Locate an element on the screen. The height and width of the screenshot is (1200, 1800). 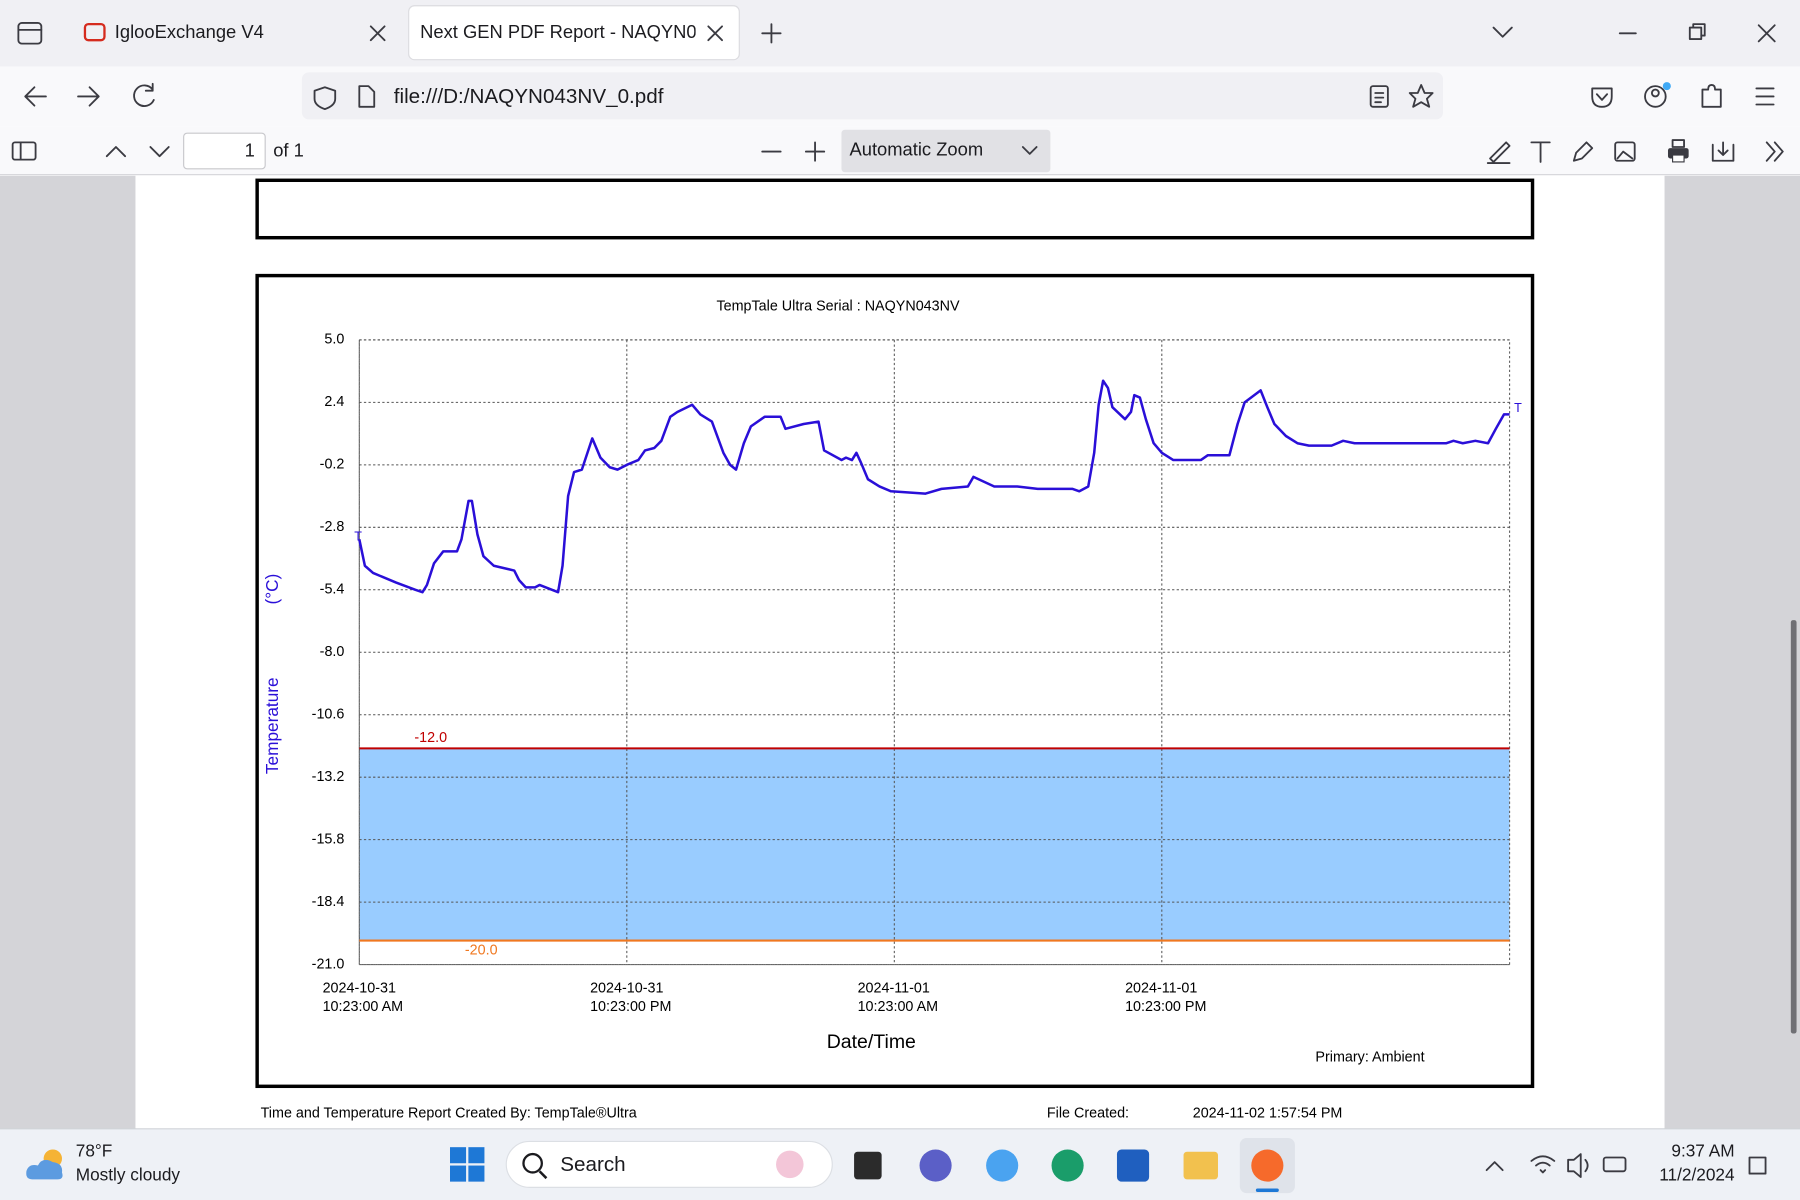
y-tick-label: 2.4 is located at coordinates (334, 402).